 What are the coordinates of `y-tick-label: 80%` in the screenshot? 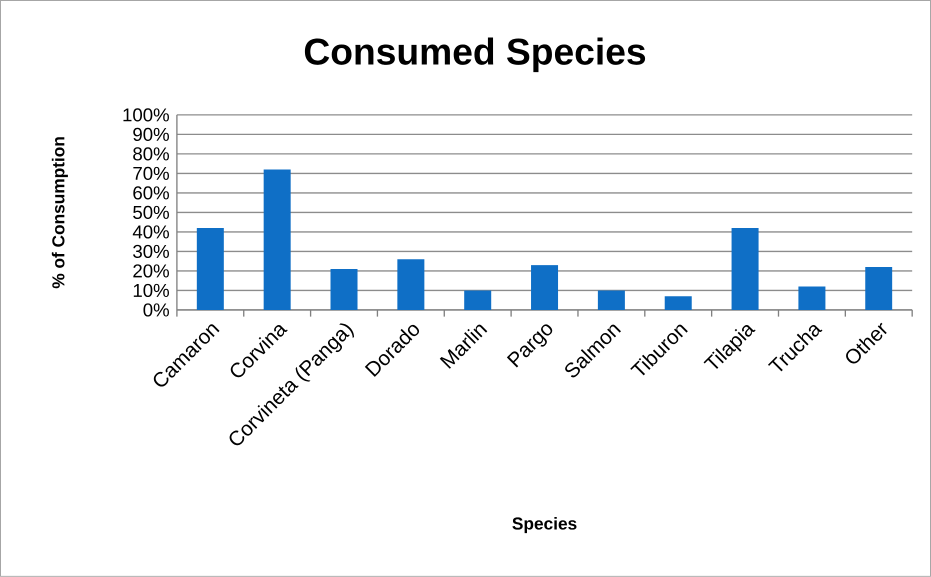 It's located at (151, 154).